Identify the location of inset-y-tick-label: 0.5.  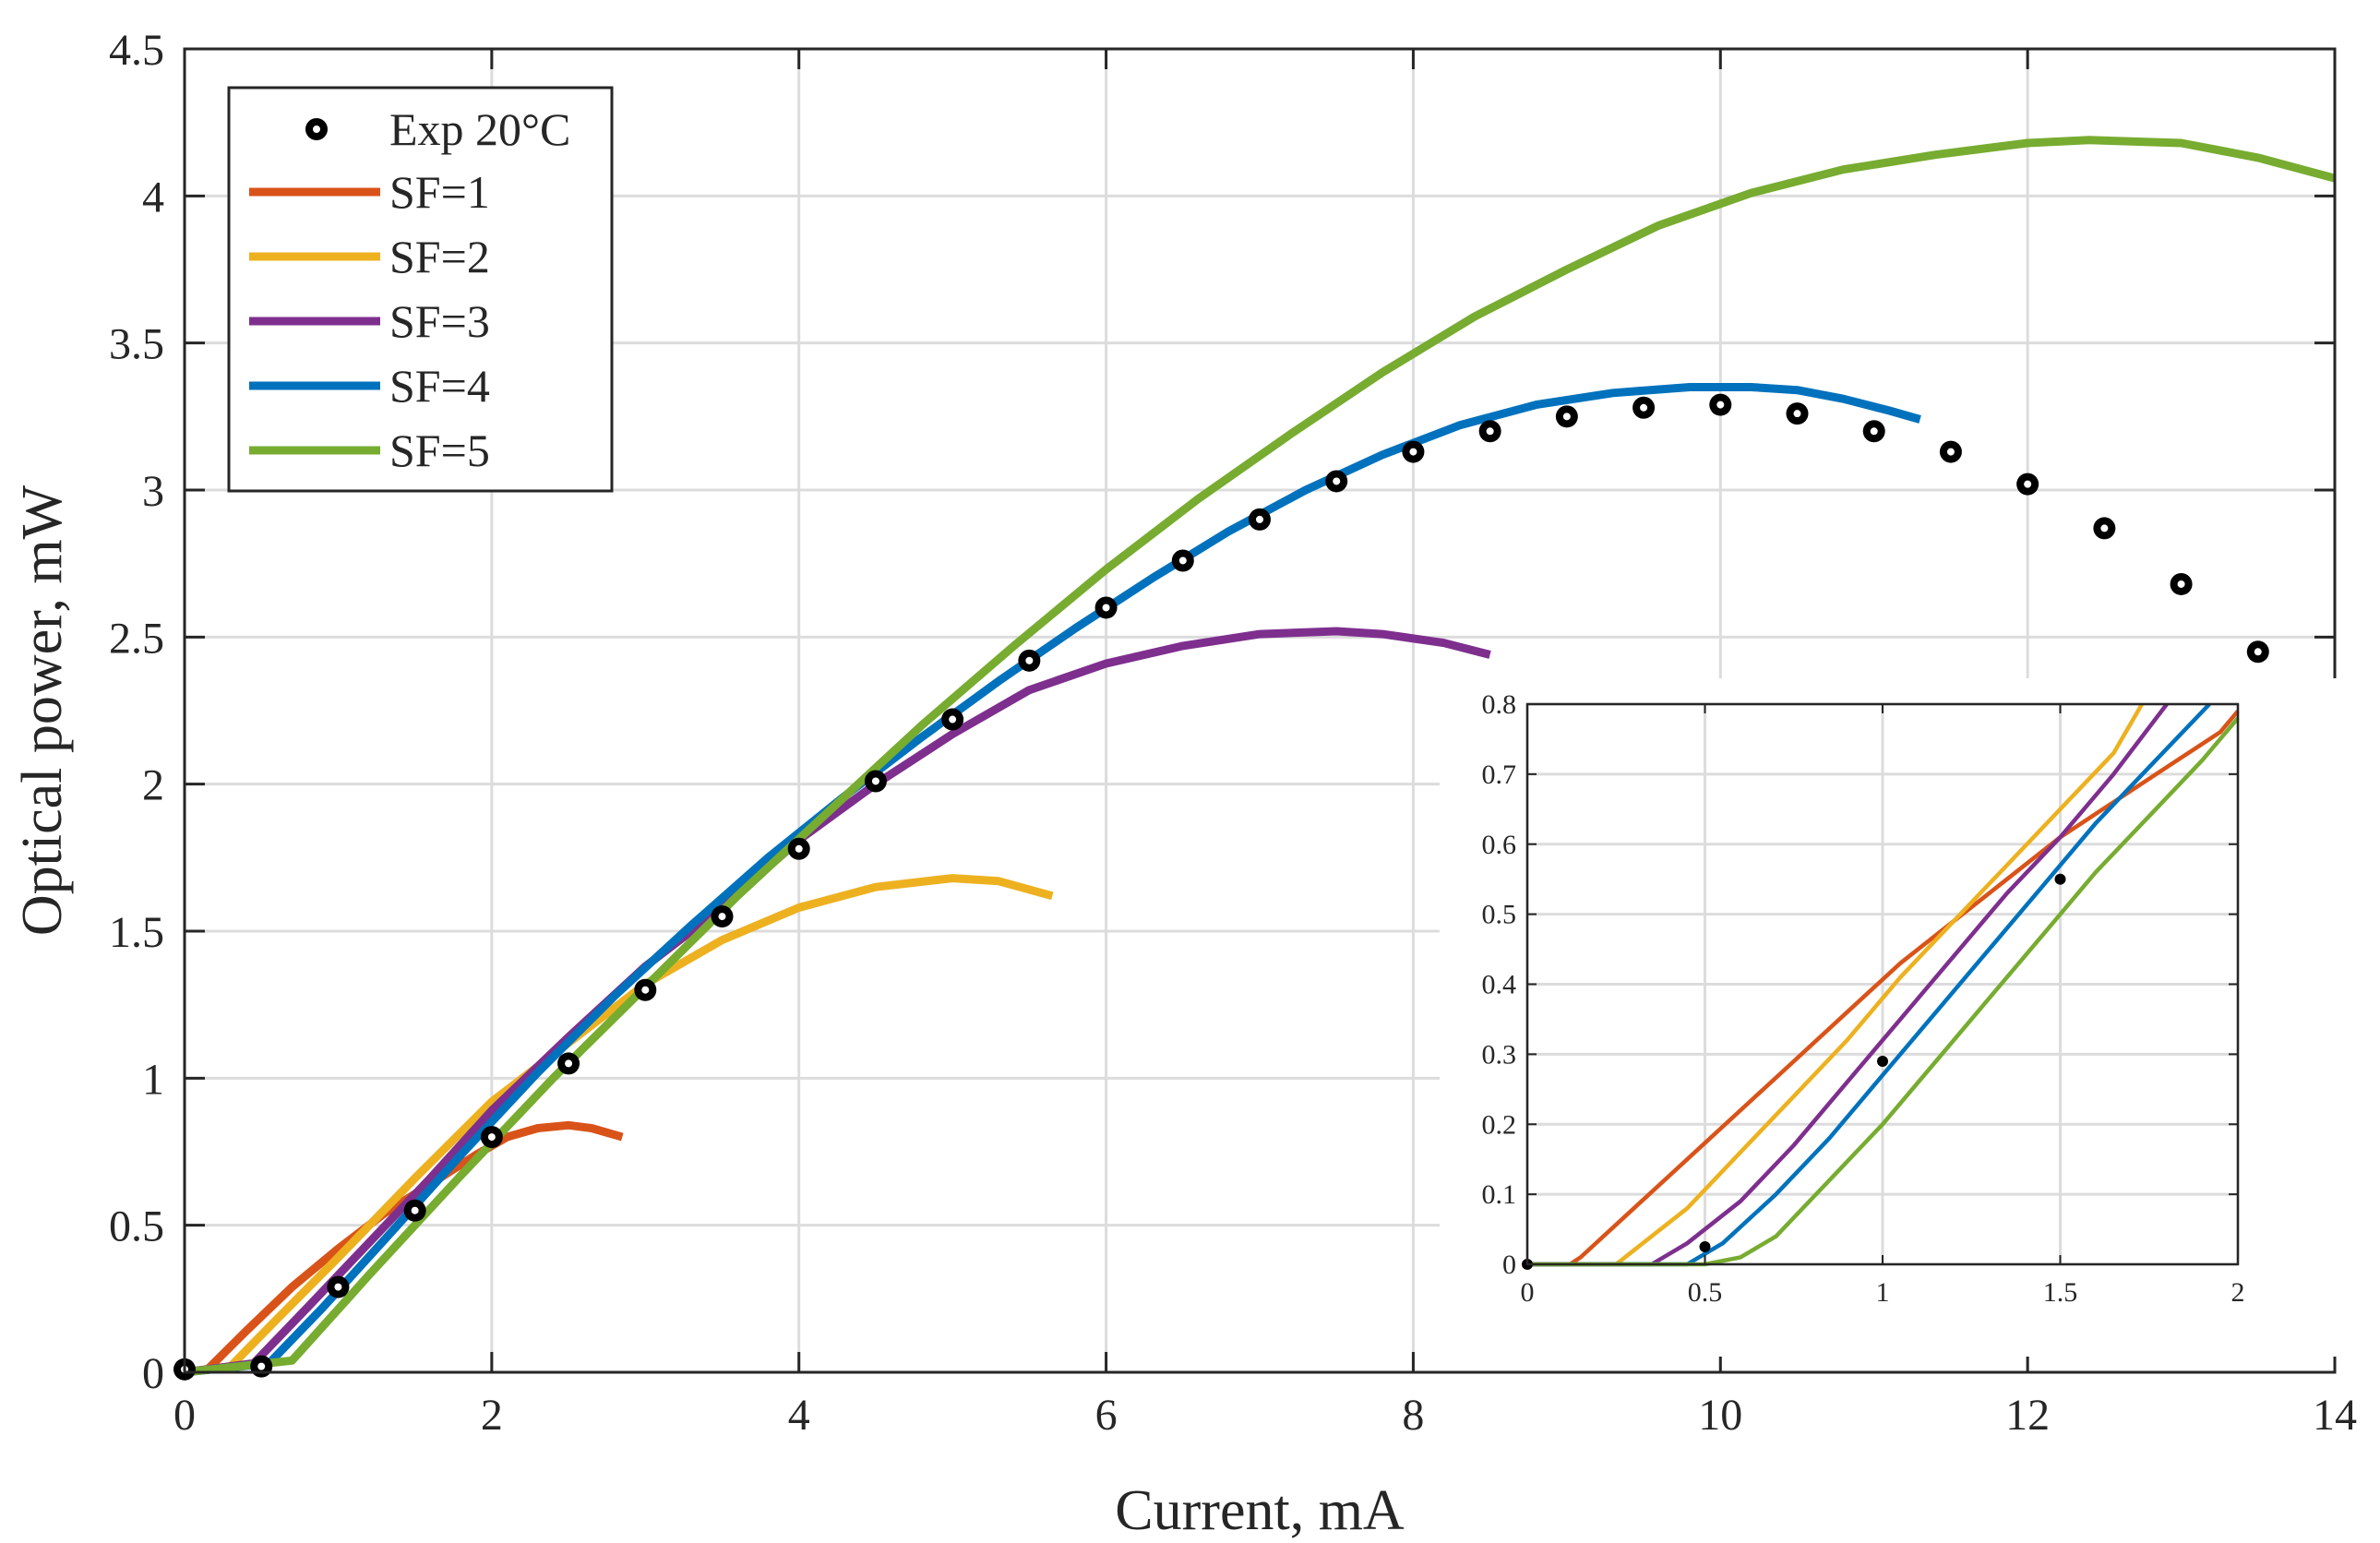
(1499, 915).